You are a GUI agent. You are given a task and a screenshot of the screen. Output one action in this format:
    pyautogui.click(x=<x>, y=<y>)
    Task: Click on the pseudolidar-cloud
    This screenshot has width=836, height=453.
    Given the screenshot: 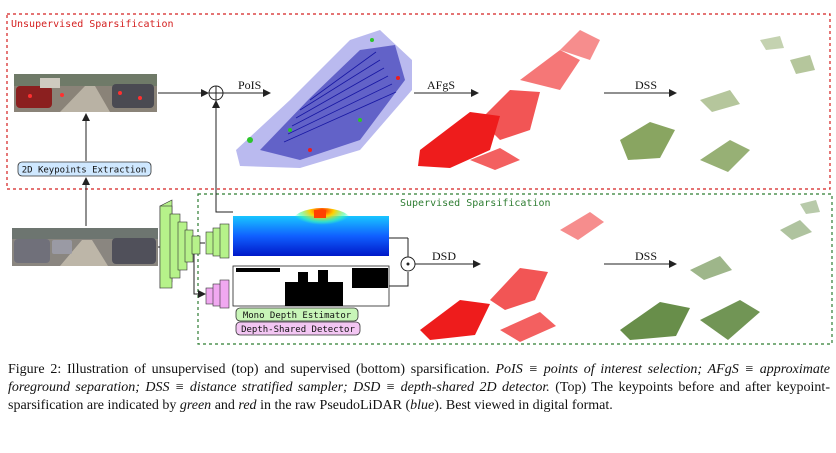 What is the action you would take?
    pyautogui.click(x=324, y=99)
    